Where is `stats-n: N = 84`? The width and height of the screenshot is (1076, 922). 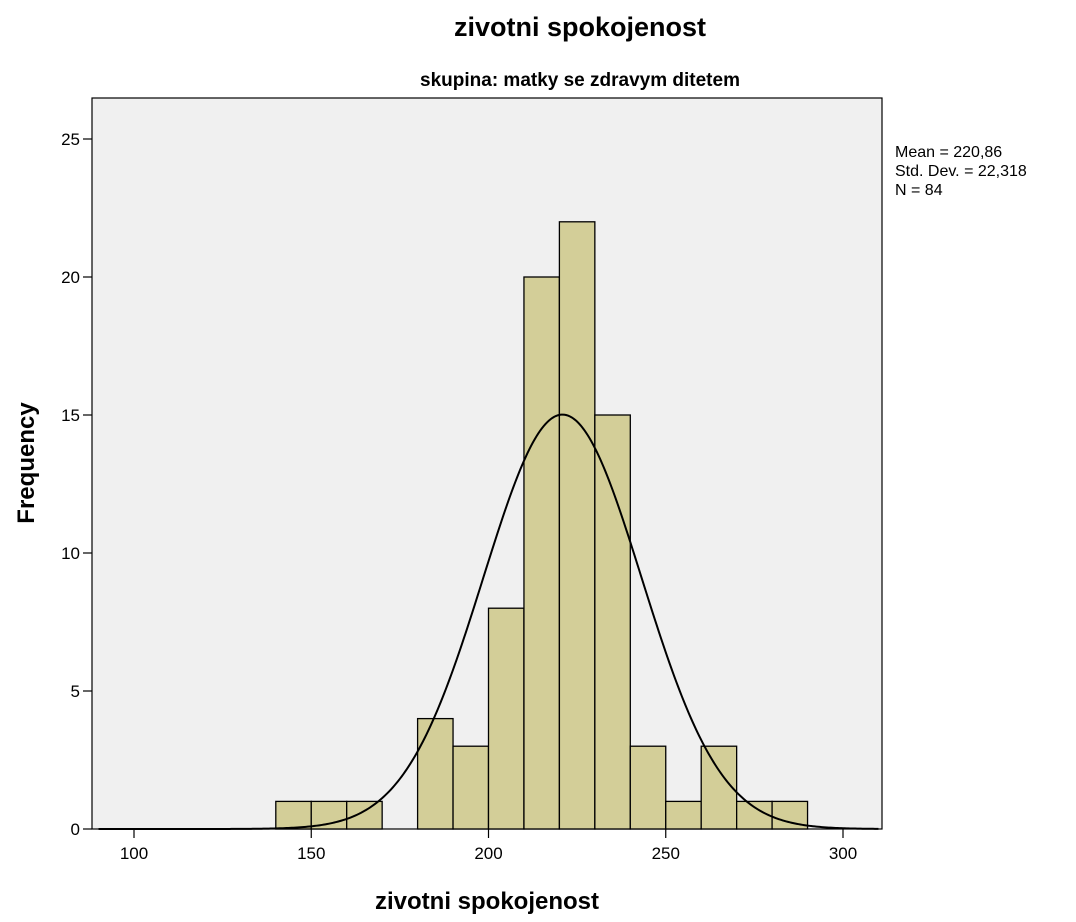 stats-n: N = 84 is located at coordinates (919, 190).